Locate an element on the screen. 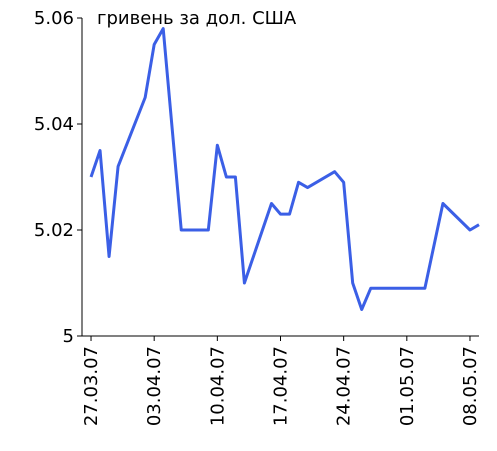 The height and width of the screenshot is (451, 497). chart-title: гривень за дол. США is located at coordinates (197, 18).